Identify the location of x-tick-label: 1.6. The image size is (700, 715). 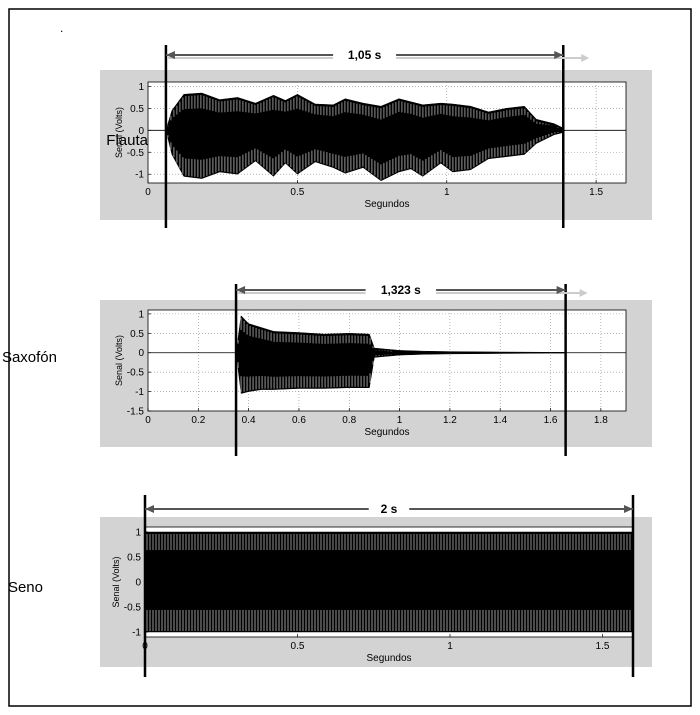
(551, 420).